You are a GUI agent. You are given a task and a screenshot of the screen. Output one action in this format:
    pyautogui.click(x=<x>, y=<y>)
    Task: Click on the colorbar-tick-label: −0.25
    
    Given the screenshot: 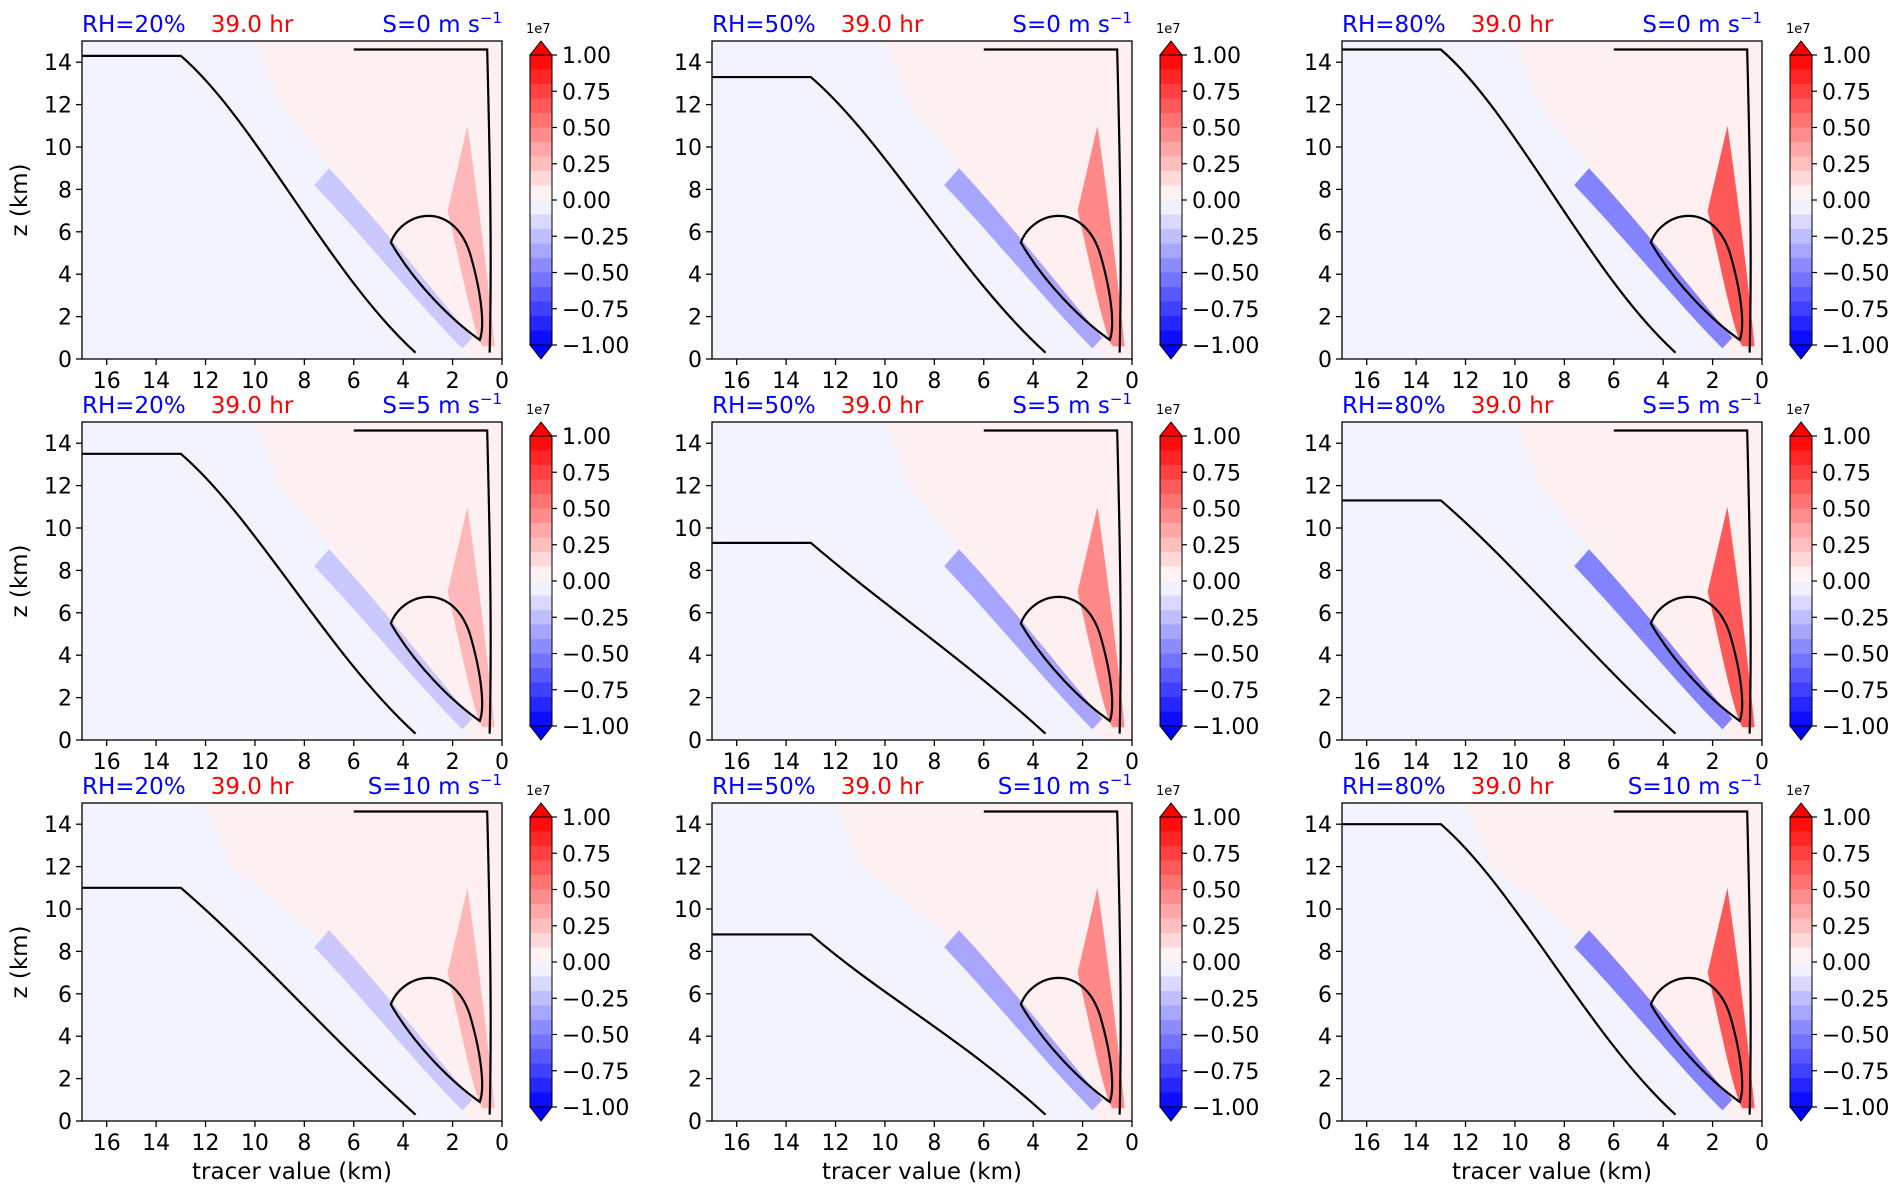 What is the action you would take?
    pyautogui.click(x=1855, y=618)
    